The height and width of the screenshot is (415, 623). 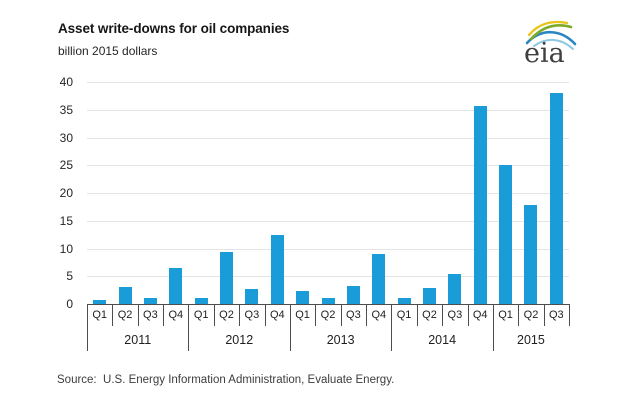 What do you see at coordinates (66, 82) in the screenshot?
I see `y-axis-tick-label: 40` at bounding box center [66, 82].